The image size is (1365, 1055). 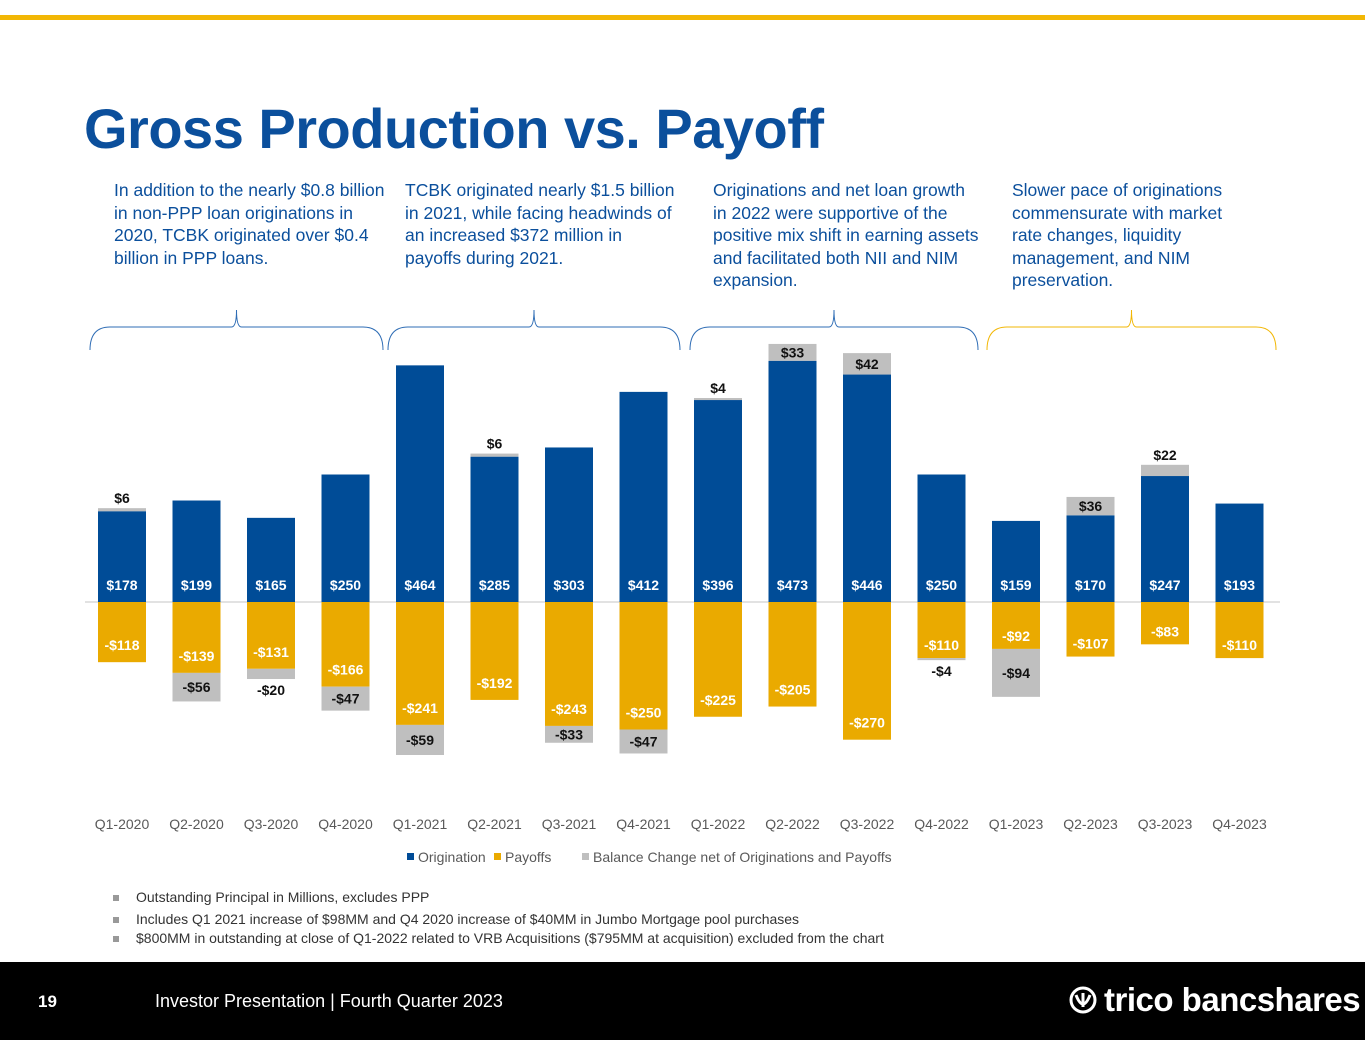 I want to click on balance-change-label: -$56, so click(x=196, y=687).